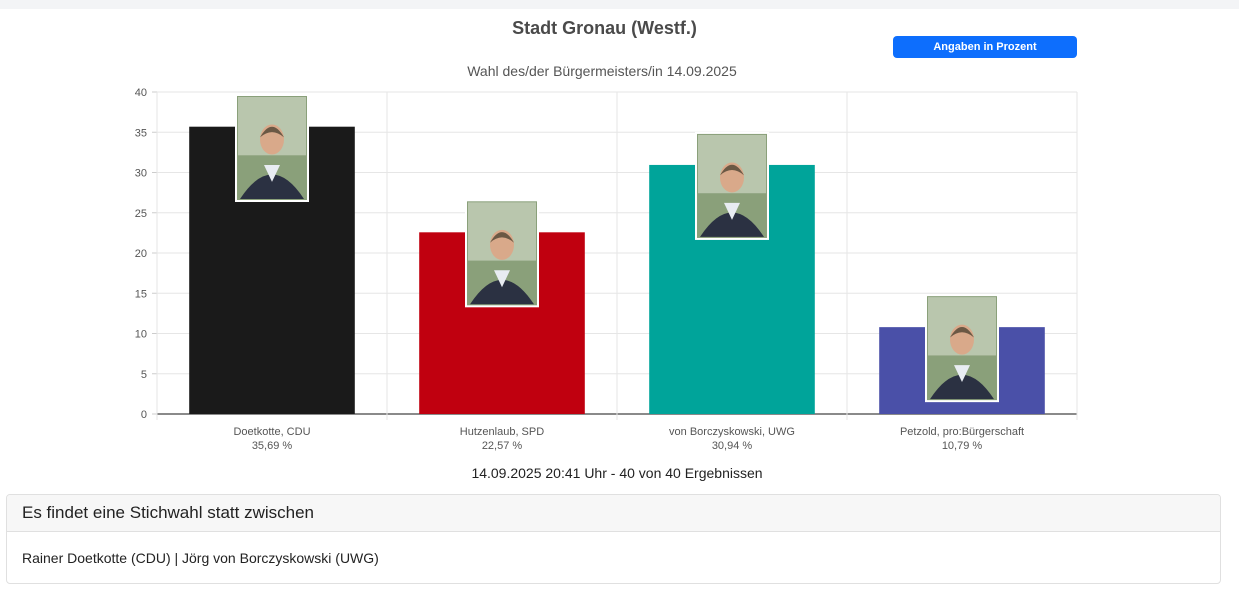 This screenshot has width=1239, height=600. I want to click on runoff-heading: Es findet eine Stichwahl statt zwischen, so click(613, 513).